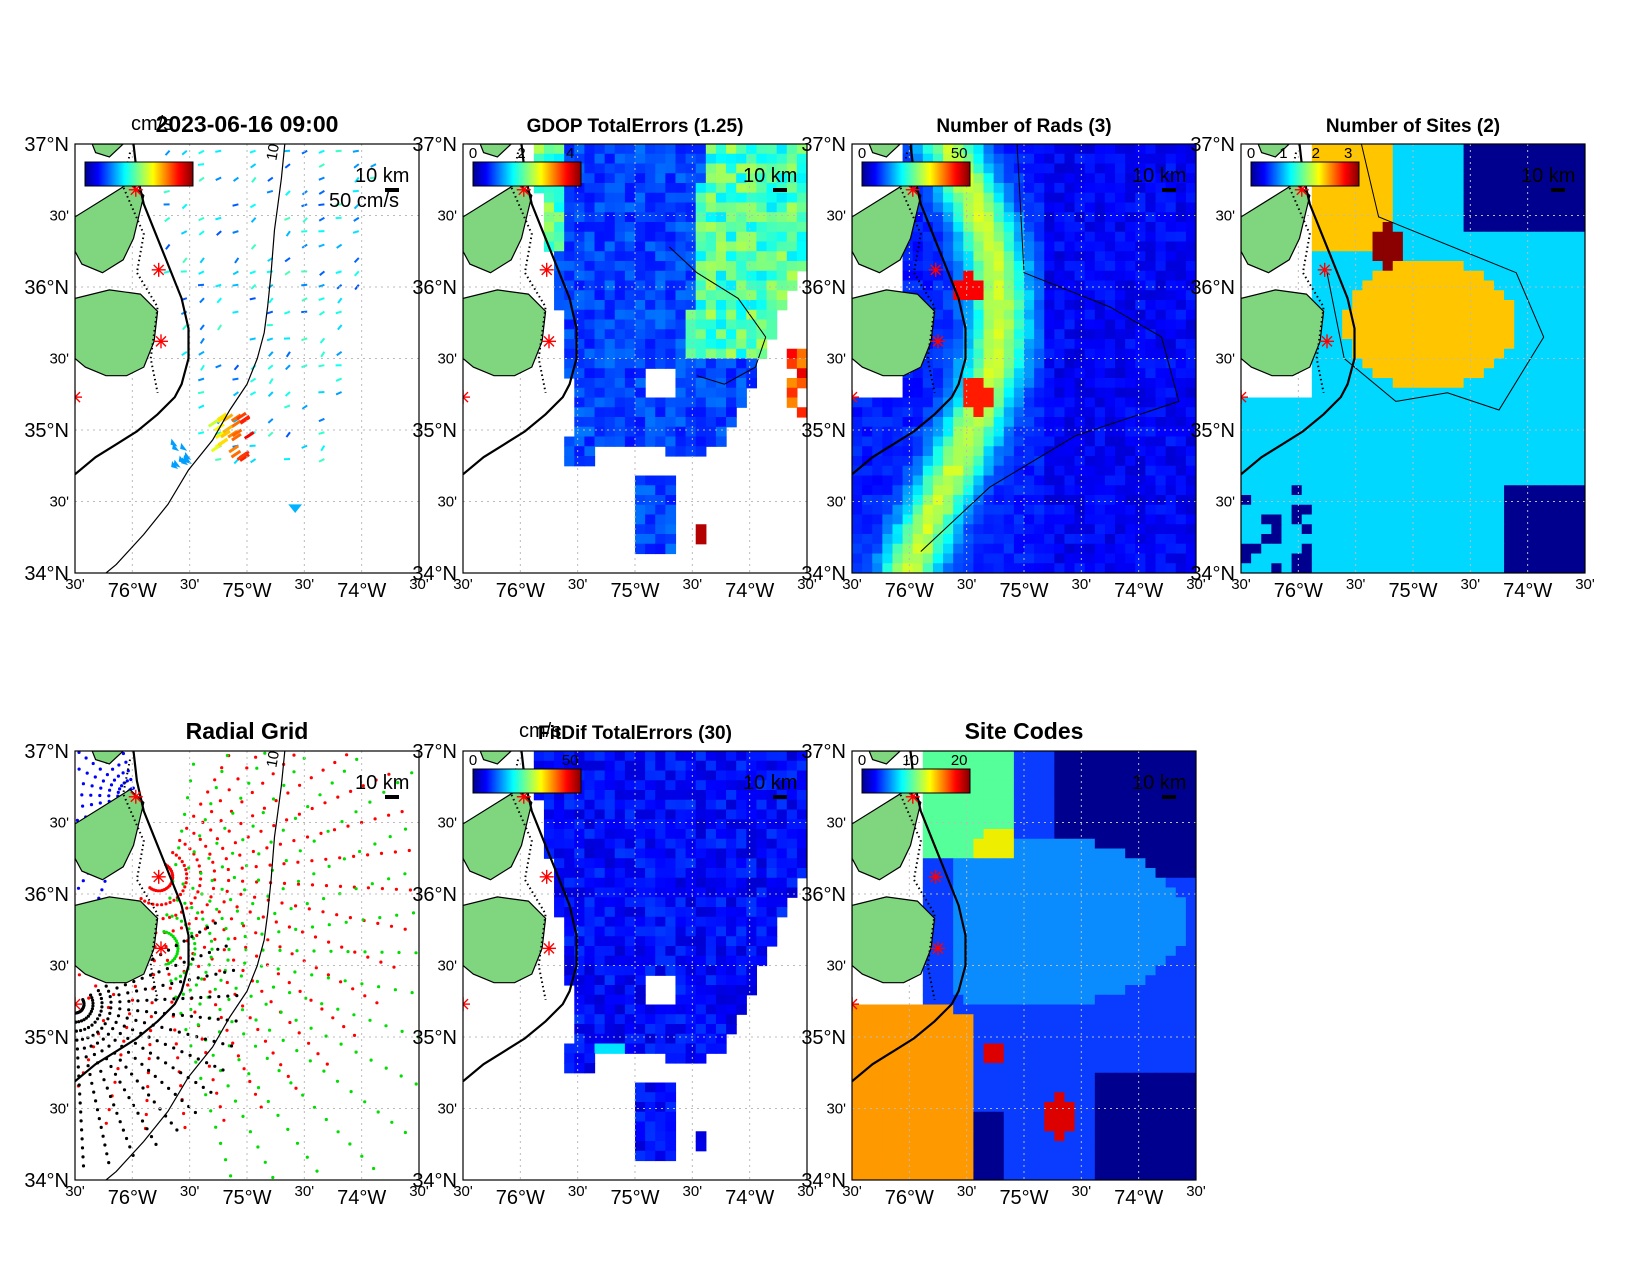 Image resolution: width=1650 pixels, height=1275 pixels. Describe the element at coordinates (1287, 293) in the screenshot. I see `radar-sites` at that location.